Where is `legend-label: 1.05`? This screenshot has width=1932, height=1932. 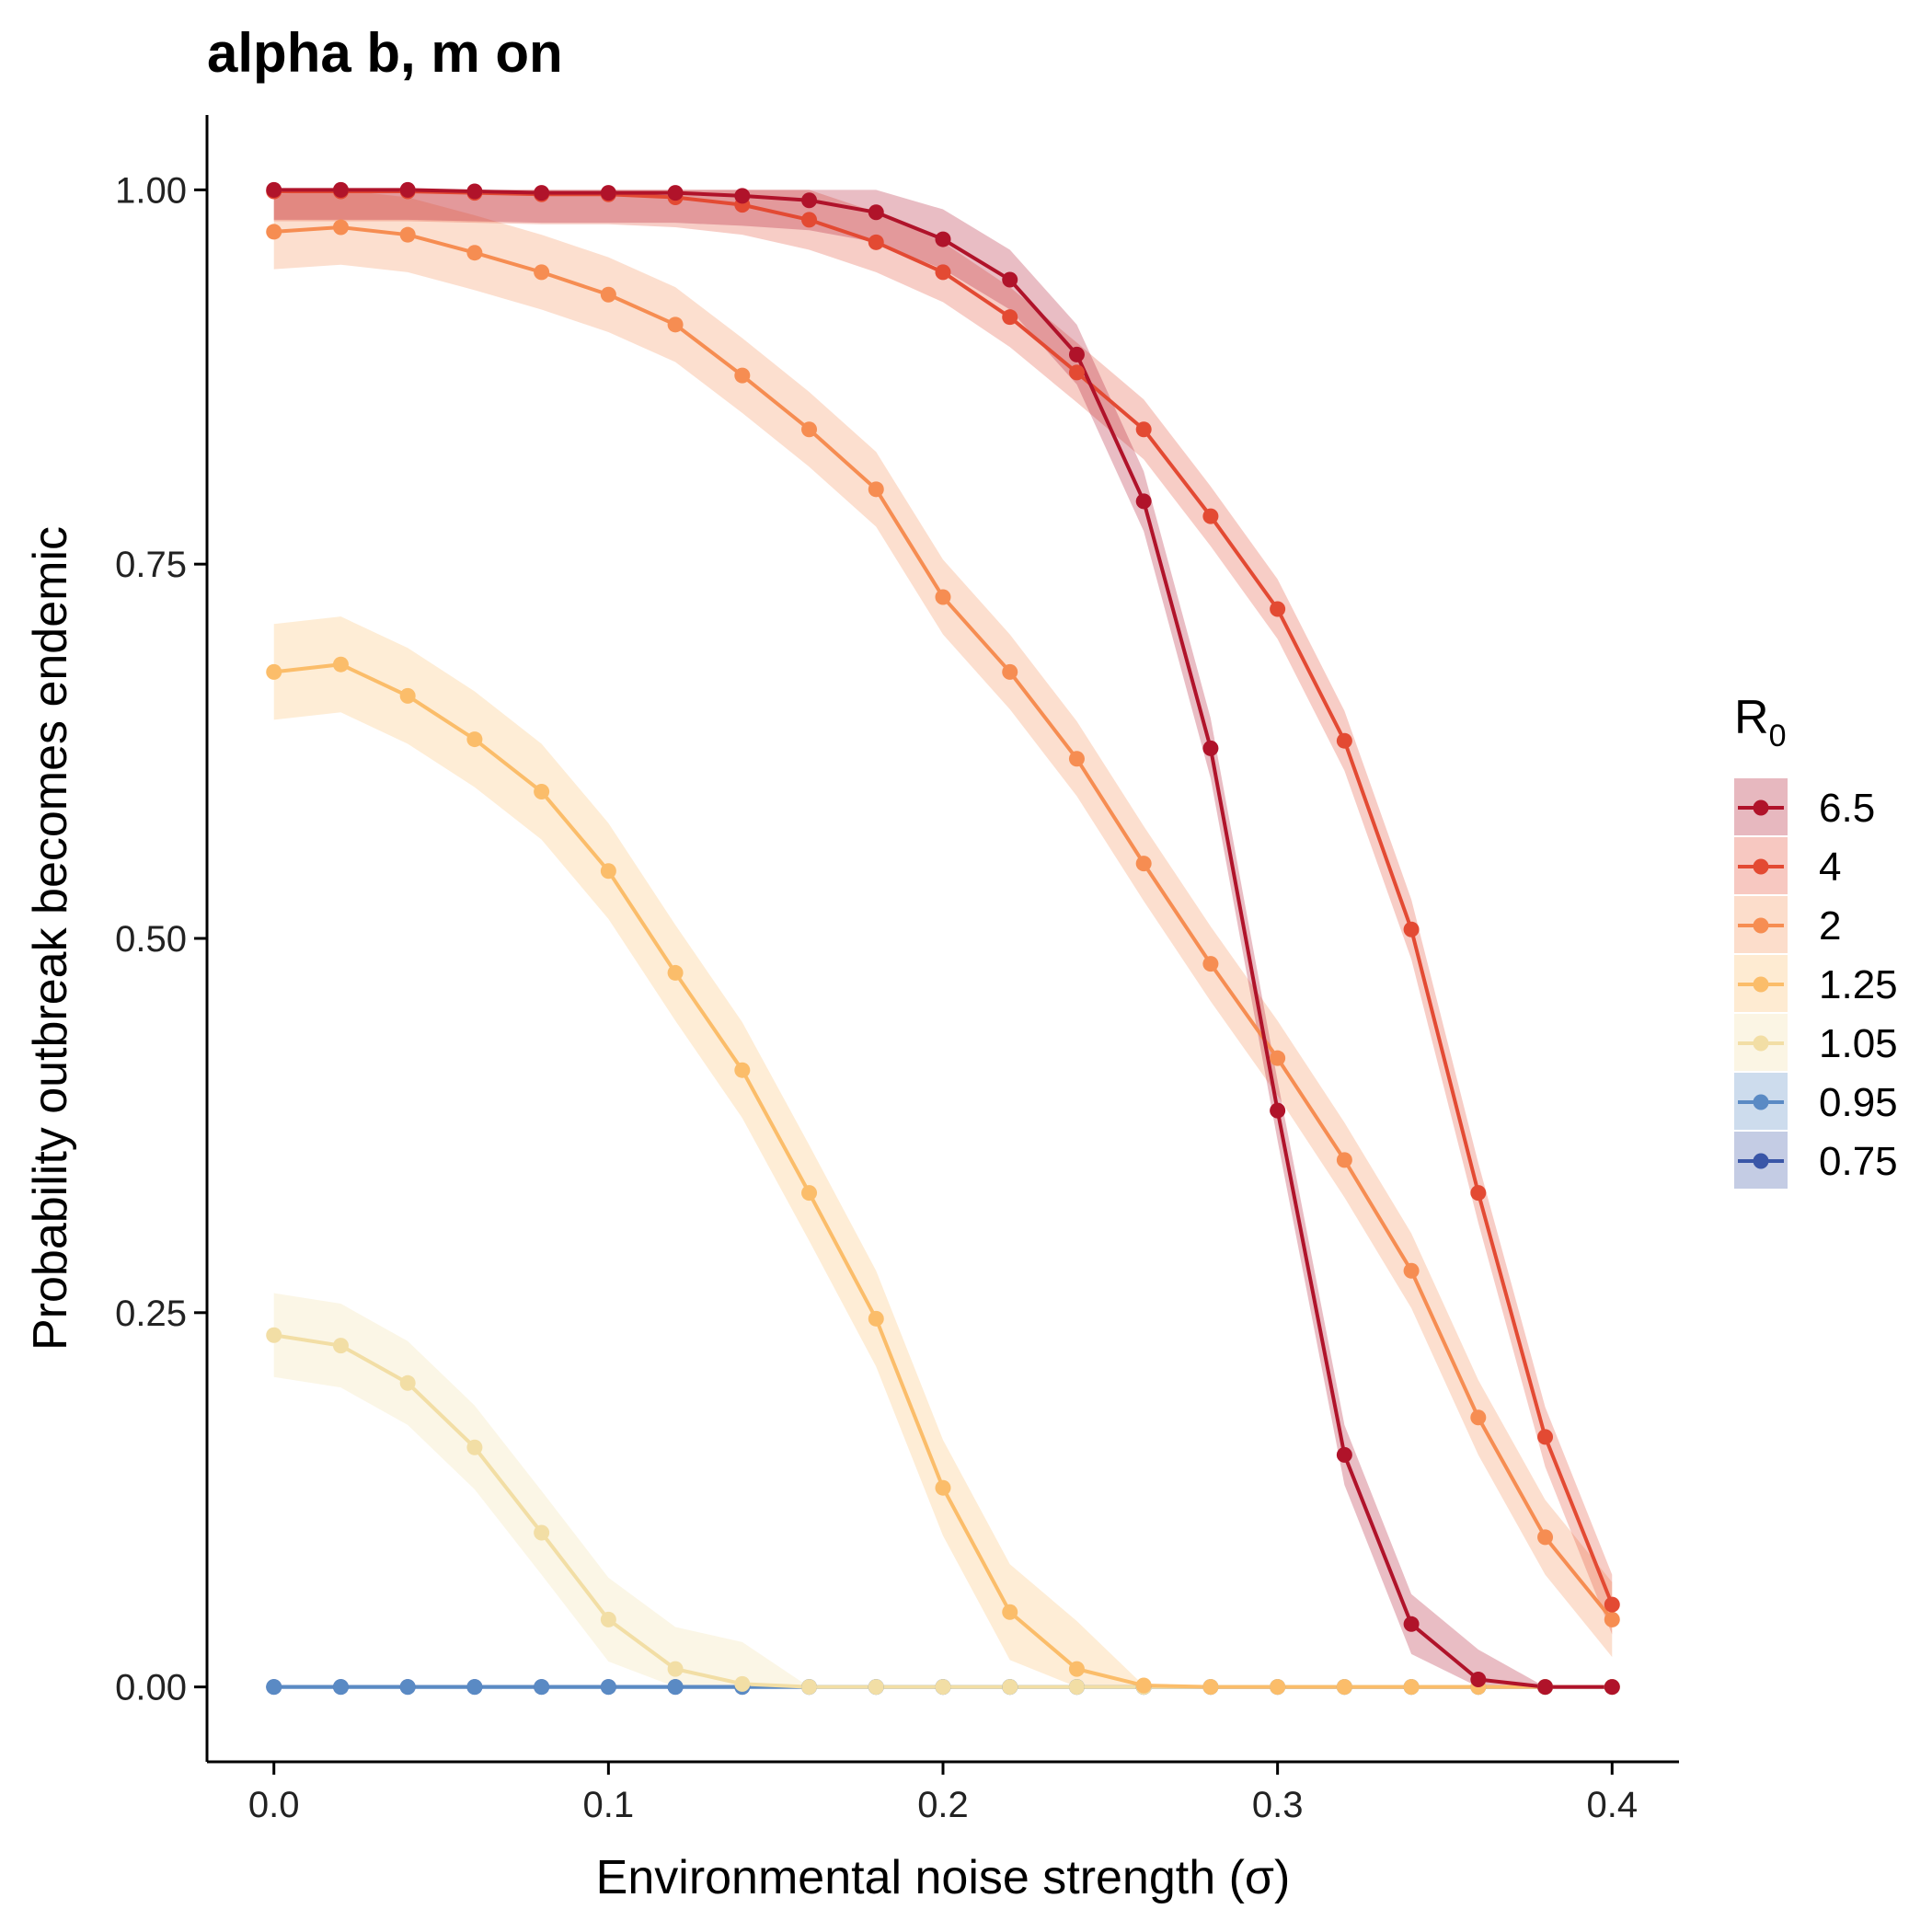 legend-label: 1.05 is located at coordinates (1858, 1043).